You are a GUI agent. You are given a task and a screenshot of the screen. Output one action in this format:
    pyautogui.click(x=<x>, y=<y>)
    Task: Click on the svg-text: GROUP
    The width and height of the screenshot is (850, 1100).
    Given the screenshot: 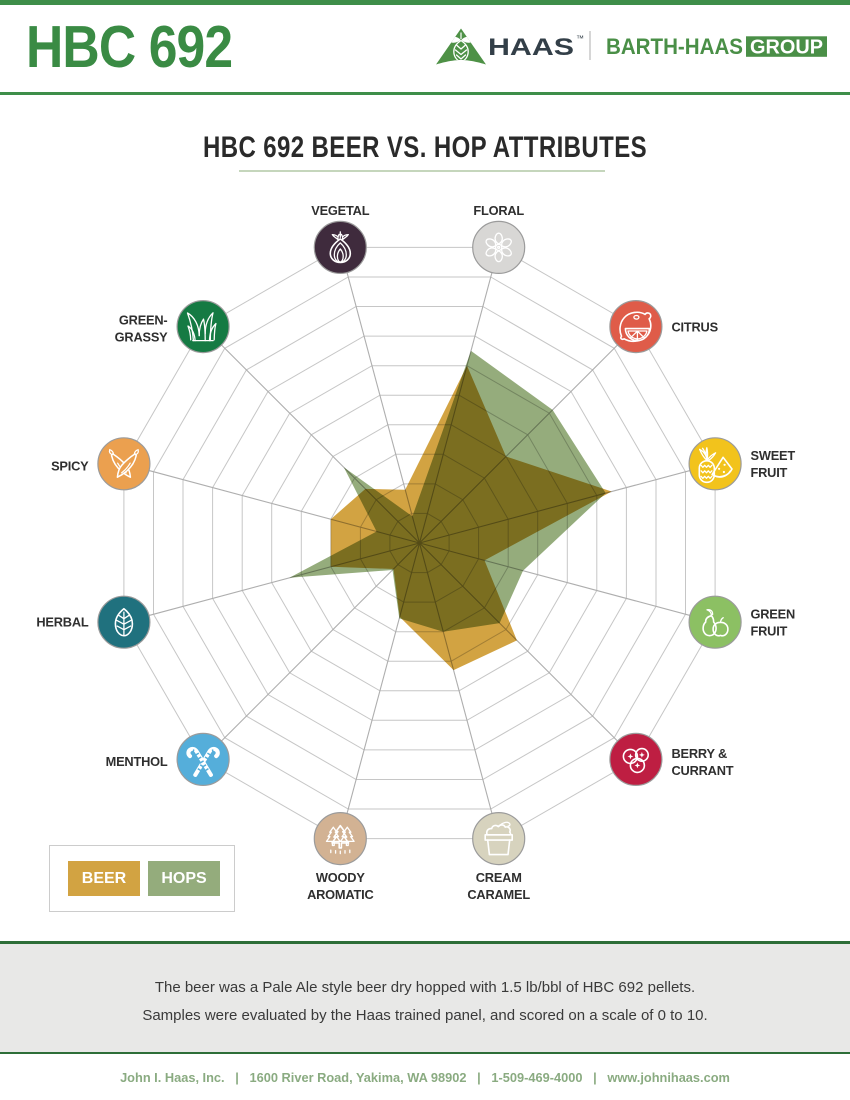 What is the action you would take?
    pyautogui.click(x=786, y=48)
    